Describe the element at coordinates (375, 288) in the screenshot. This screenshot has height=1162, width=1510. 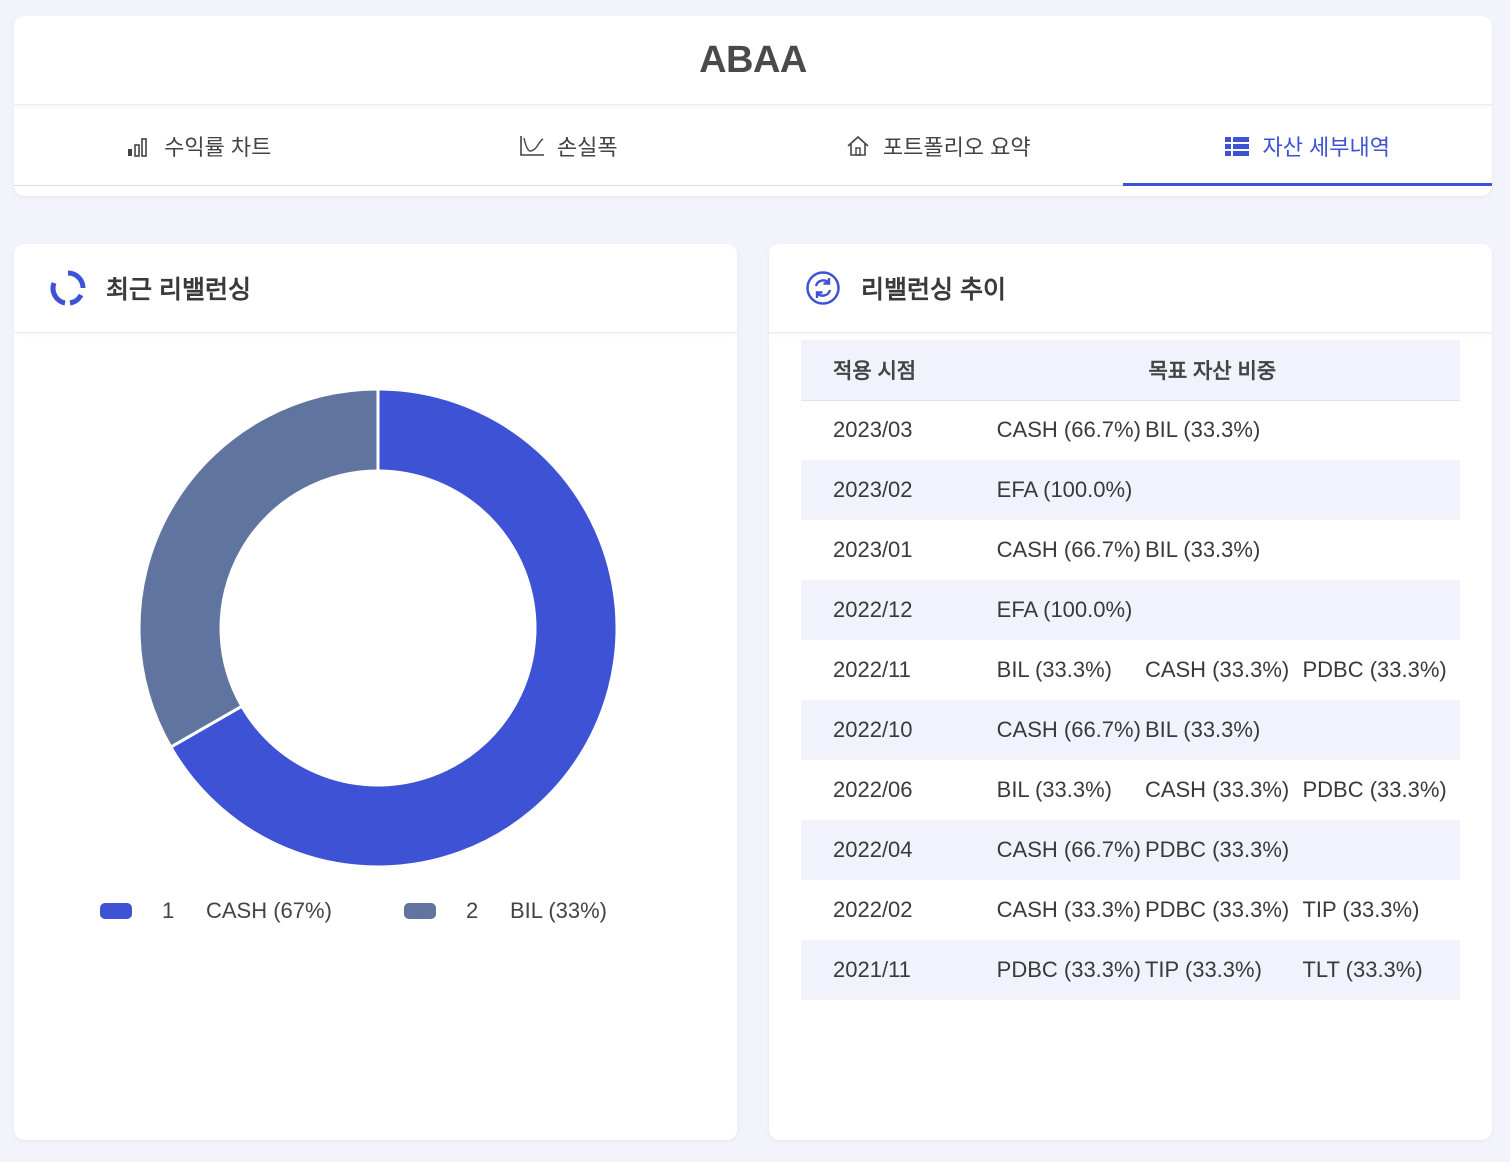
I see `card-header: 최근 리밸런싱` at that location.